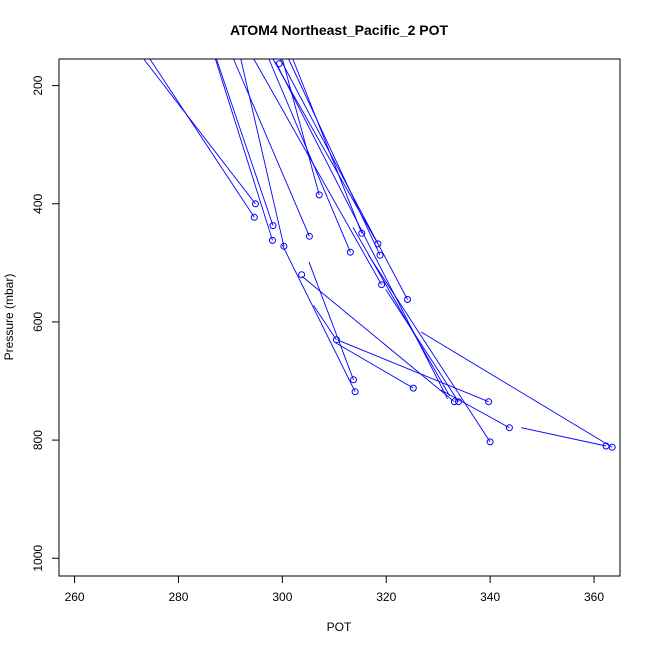  What do you see at coordinates (38, 203) in the screenshot?
I see `y-tick-label: 400` at bounding box center [38, 203].